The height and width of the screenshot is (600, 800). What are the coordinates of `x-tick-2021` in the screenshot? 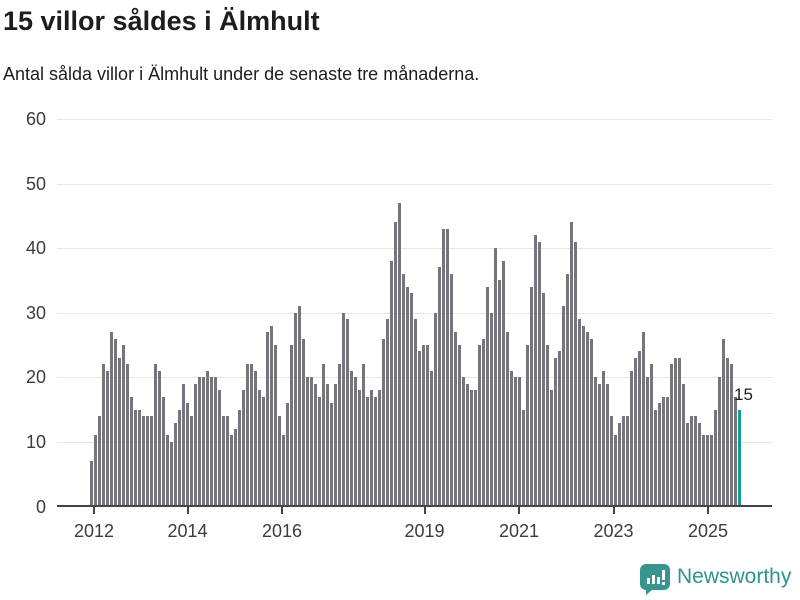 It's located at (519, 510).